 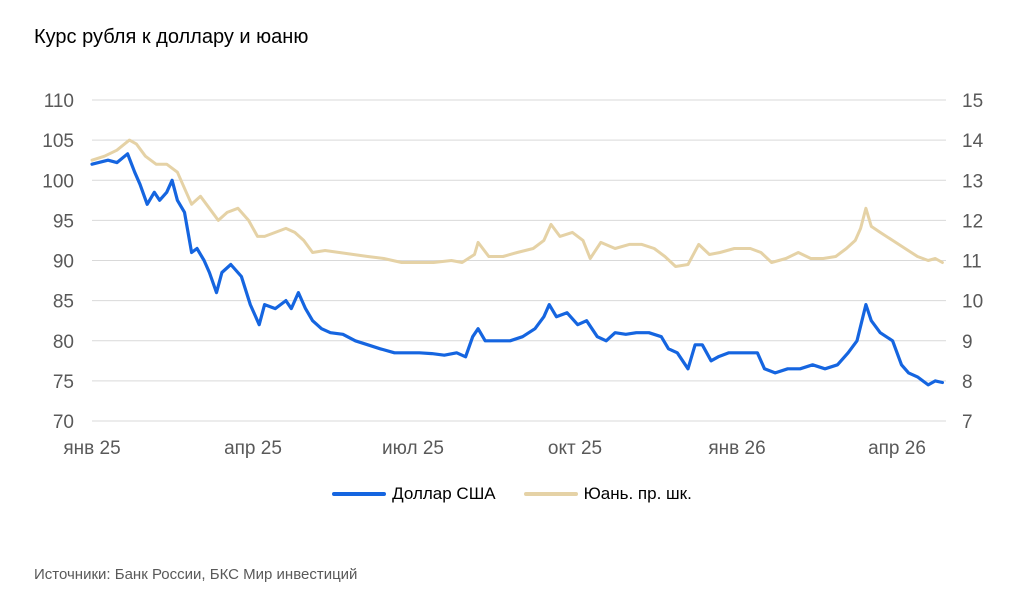 What do you see at coordinates (972, 302) in the screenshot?
I see `y-right-tick-label: 10` at bounding box center [972, 302].